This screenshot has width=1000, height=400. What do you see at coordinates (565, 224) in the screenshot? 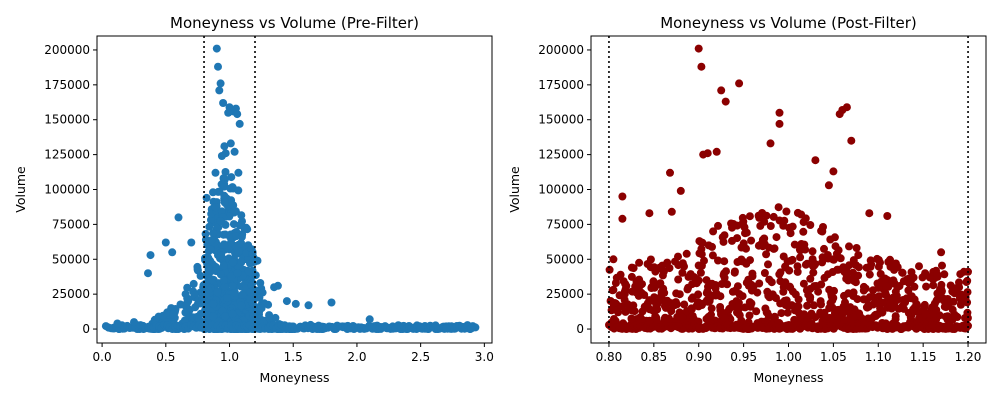
I see `y-tick-label: 75000` at bounding box center [565, 224].